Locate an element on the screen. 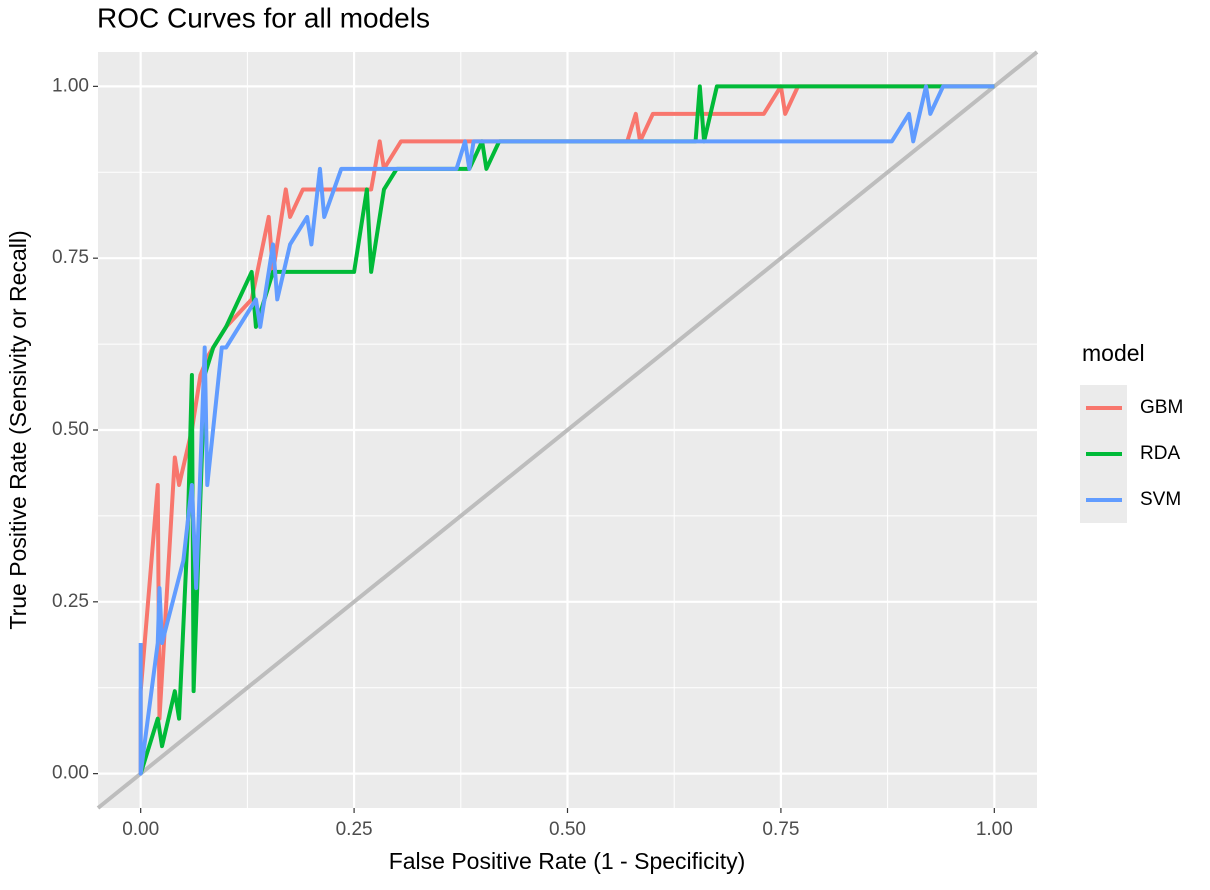  x-tick-label: 0.25 is located at coordinates (354, 829).